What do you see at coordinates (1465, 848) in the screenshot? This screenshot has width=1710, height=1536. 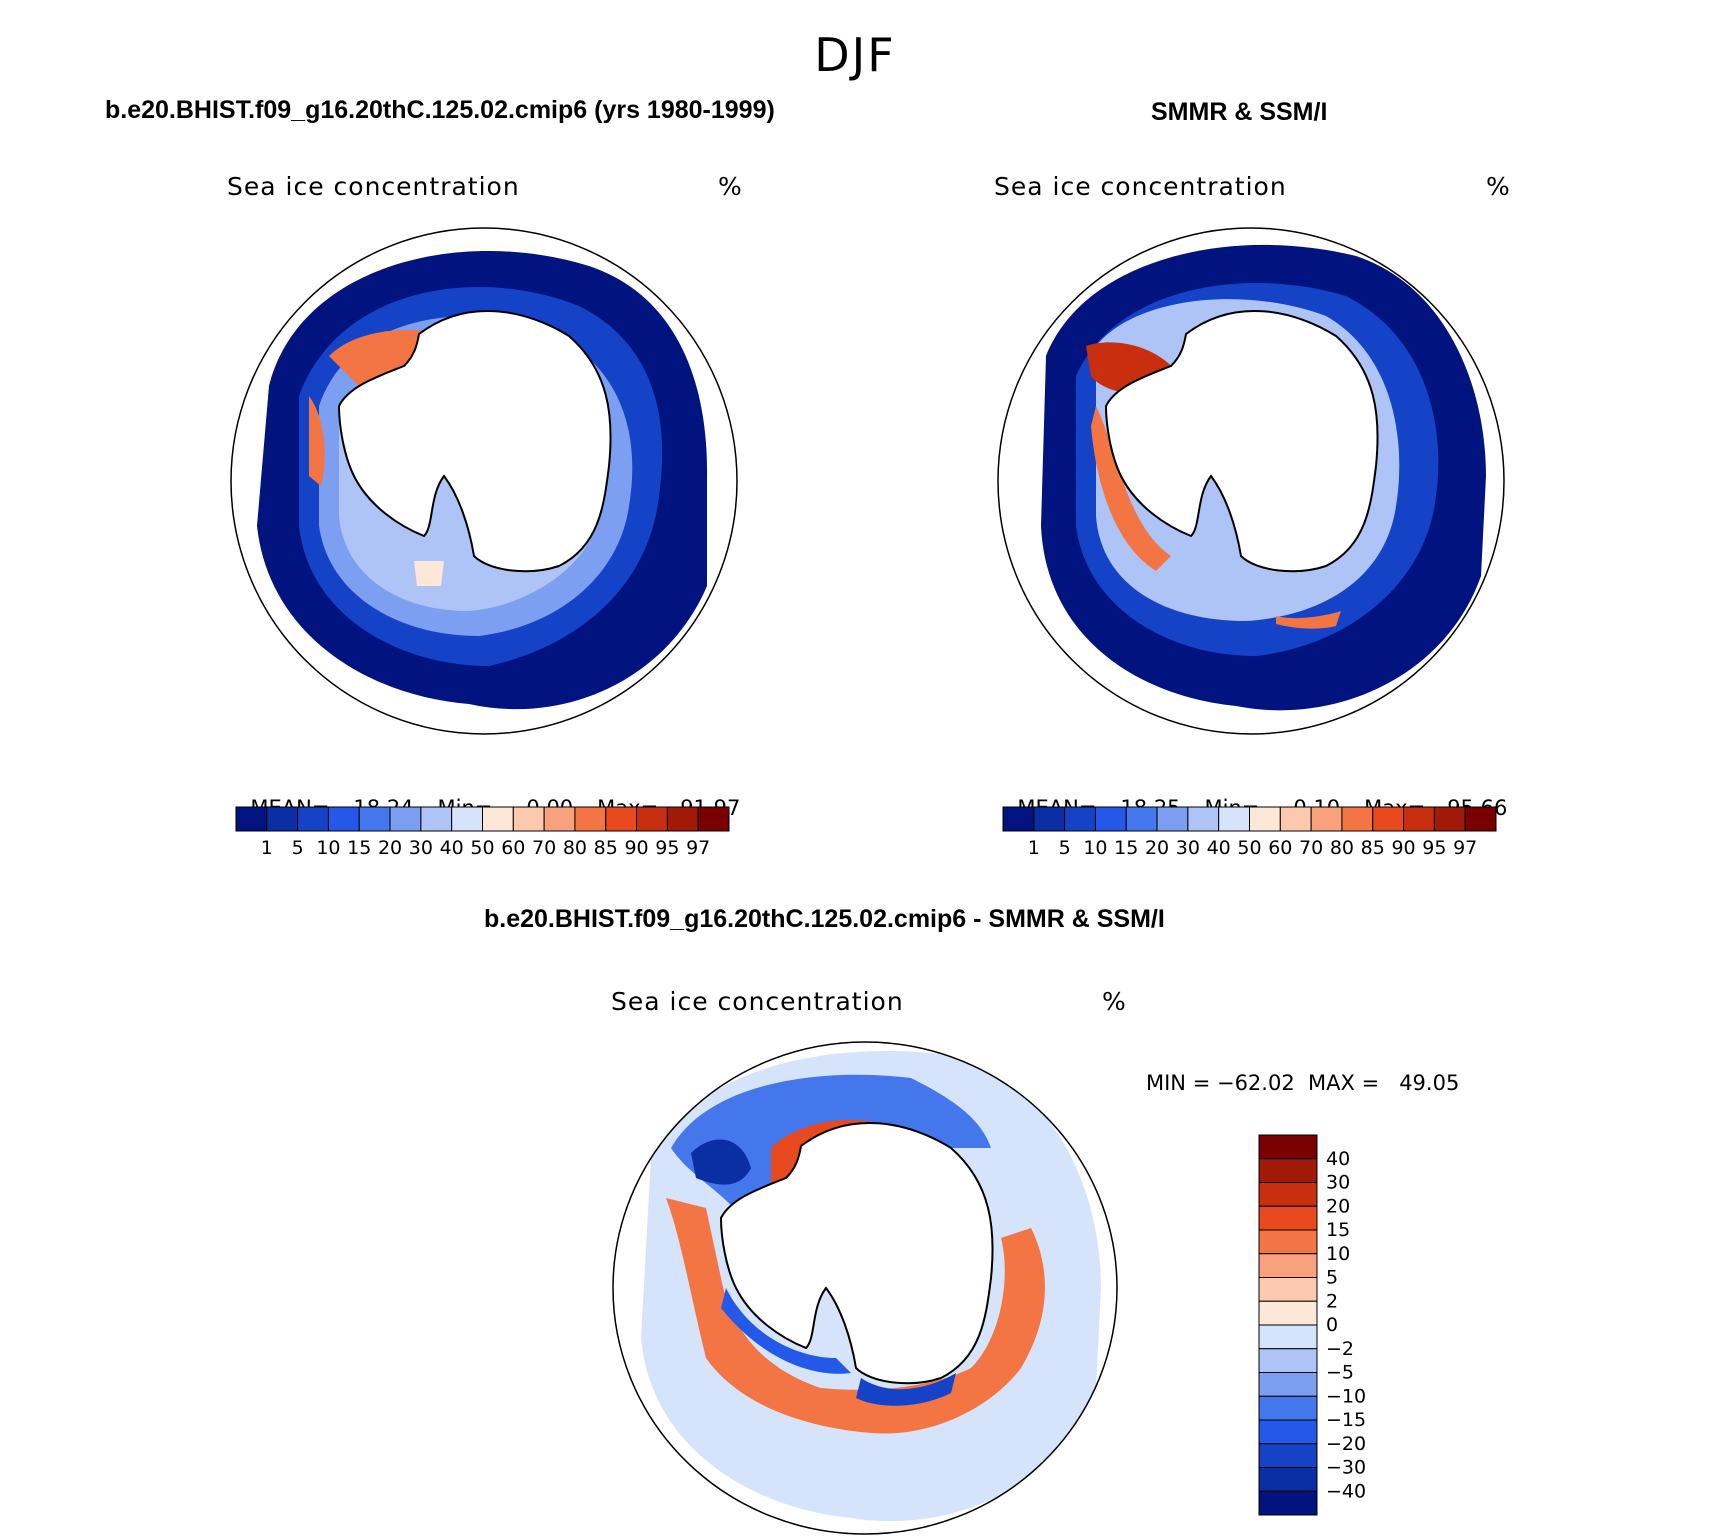 I see `right-colorbar-tick-label: 97` at bounding box center [1465, 848].